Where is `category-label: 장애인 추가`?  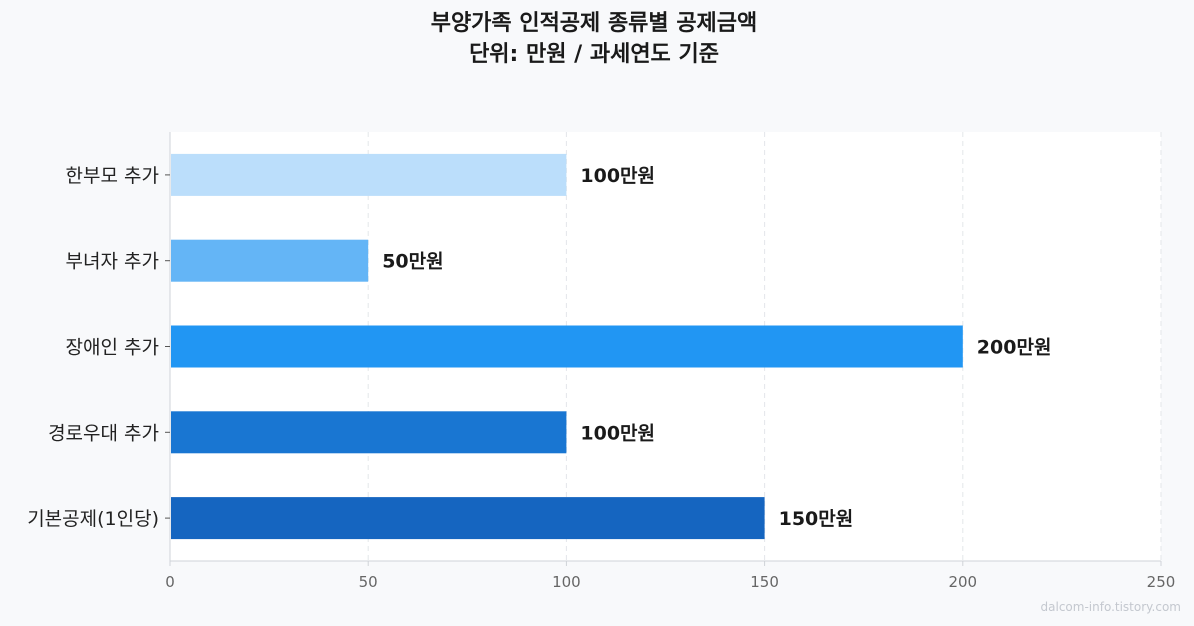 category-label: 장애인 추가 is located at coordinates (112, 348).